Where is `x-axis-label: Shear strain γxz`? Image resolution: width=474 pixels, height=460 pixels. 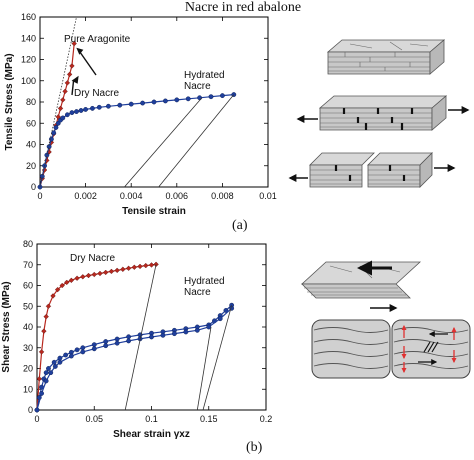
x-axis-label: Shear strain γxz is located at coordinates (151, 434).